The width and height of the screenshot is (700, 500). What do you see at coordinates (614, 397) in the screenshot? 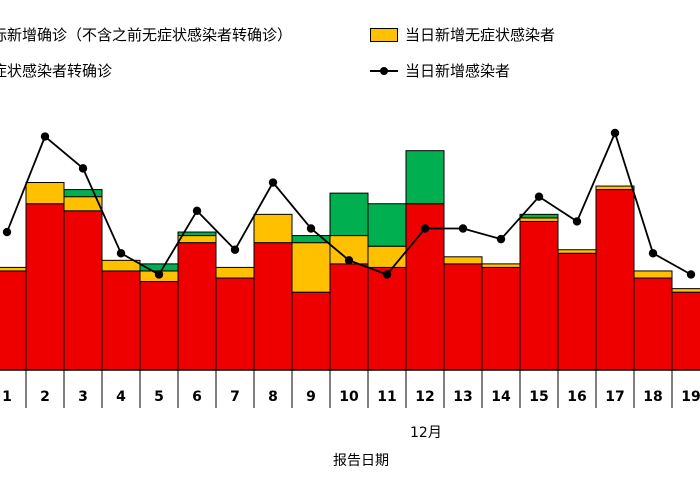
I see `x-tick-label-17: 17` at bounding box center [614, 397].